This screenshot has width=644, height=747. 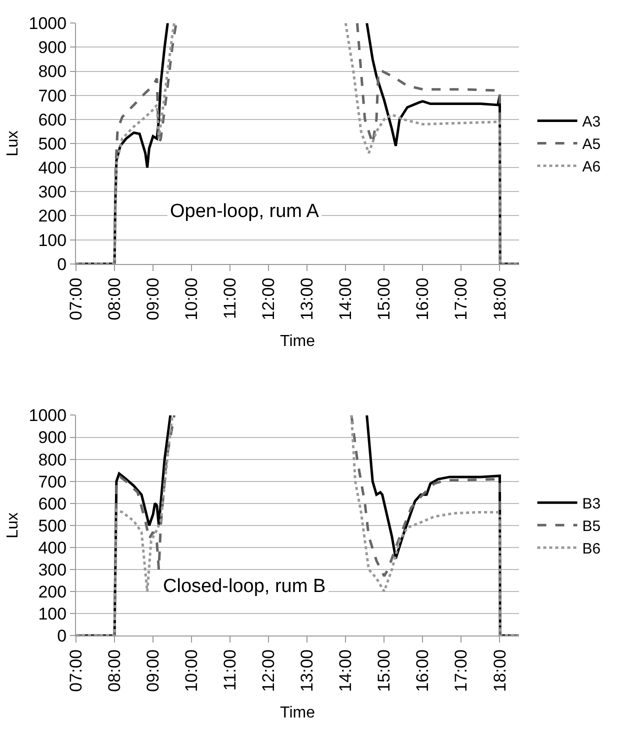 I want to click on legend-label: A3, so click(x=591, y=122).